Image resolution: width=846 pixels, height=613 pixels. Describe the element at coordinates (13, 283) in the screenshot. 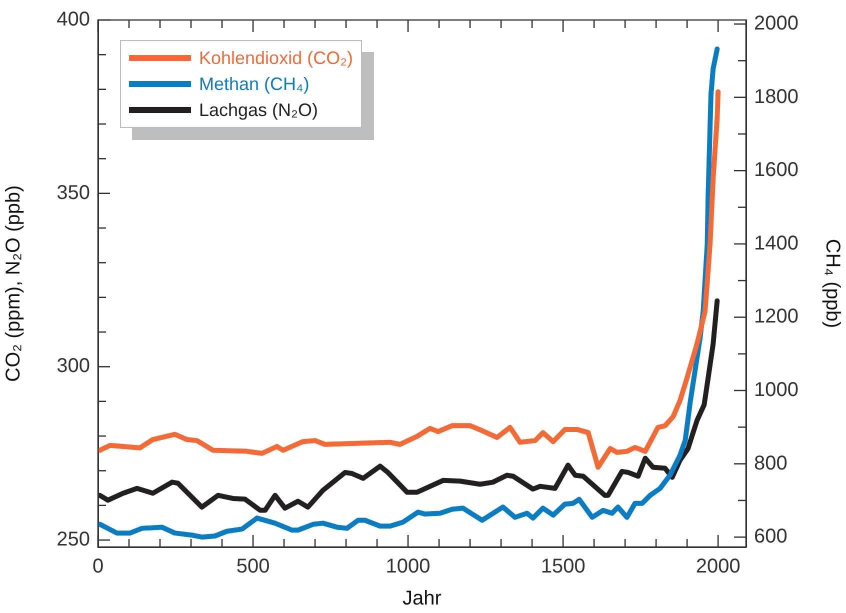

I see `y-axis-title: CO₂ (ppm), N₂O (ppb)` at that location.